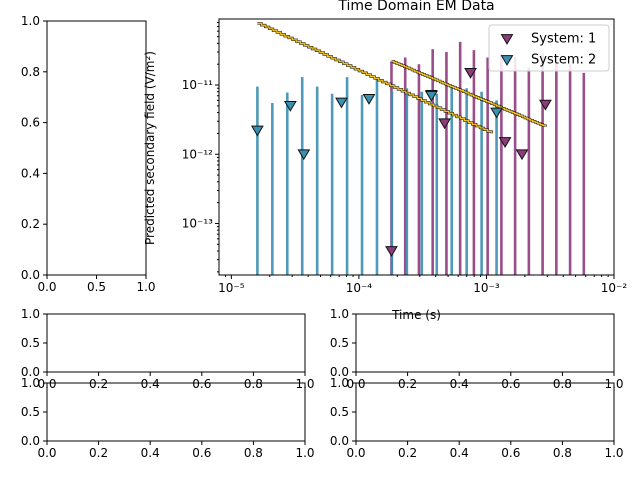 This screenshot has height=480, width=640. I want to click on x-tick-label: 10⁻², so click(614, 288).